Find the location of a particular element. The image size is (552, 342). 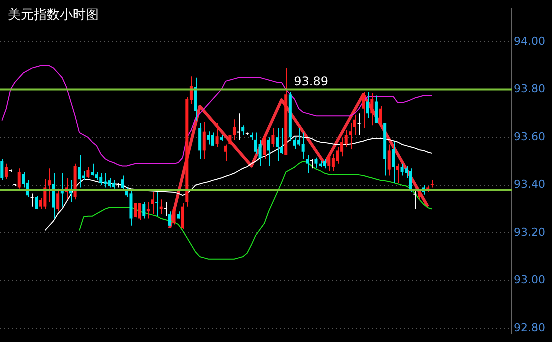

chart-title: 美元指数小时图 is located at coordinates (53, 15).